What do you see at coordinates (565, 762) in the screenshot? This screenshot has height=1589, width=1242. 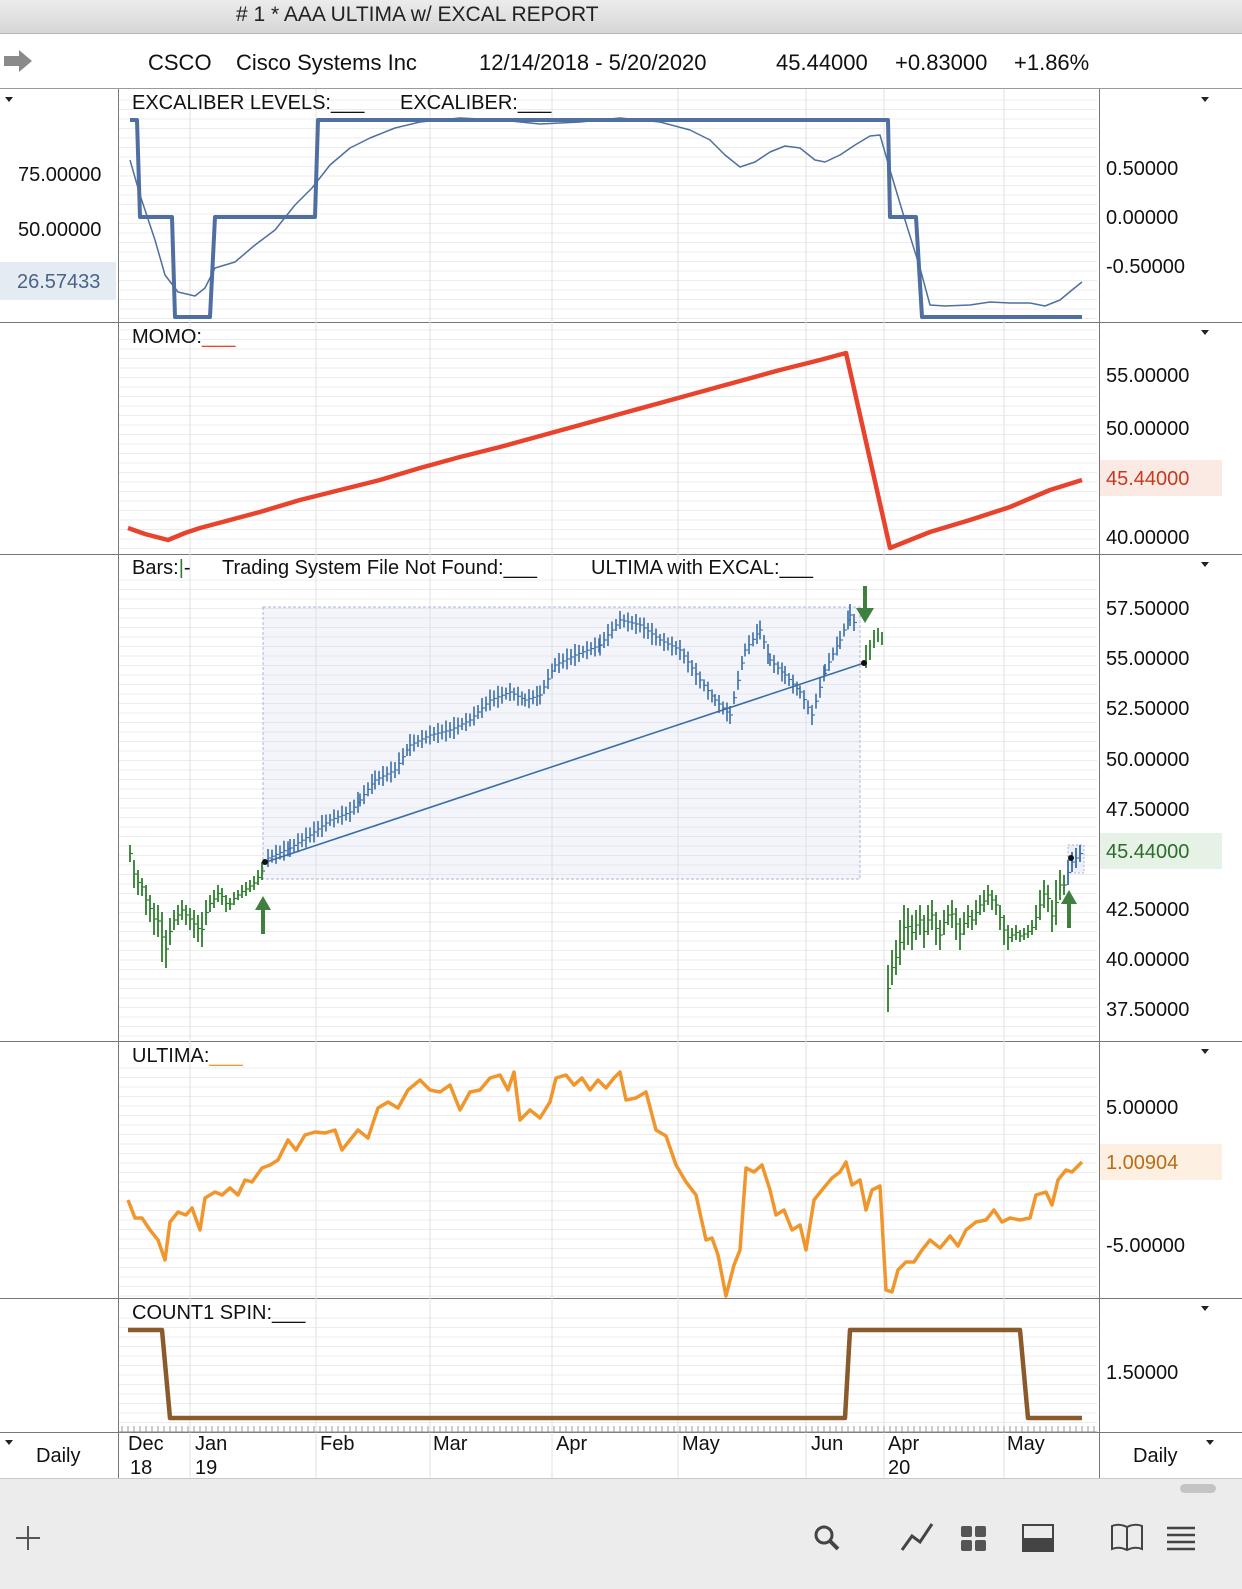 I see `trendline` at bounding box center [565, 762].